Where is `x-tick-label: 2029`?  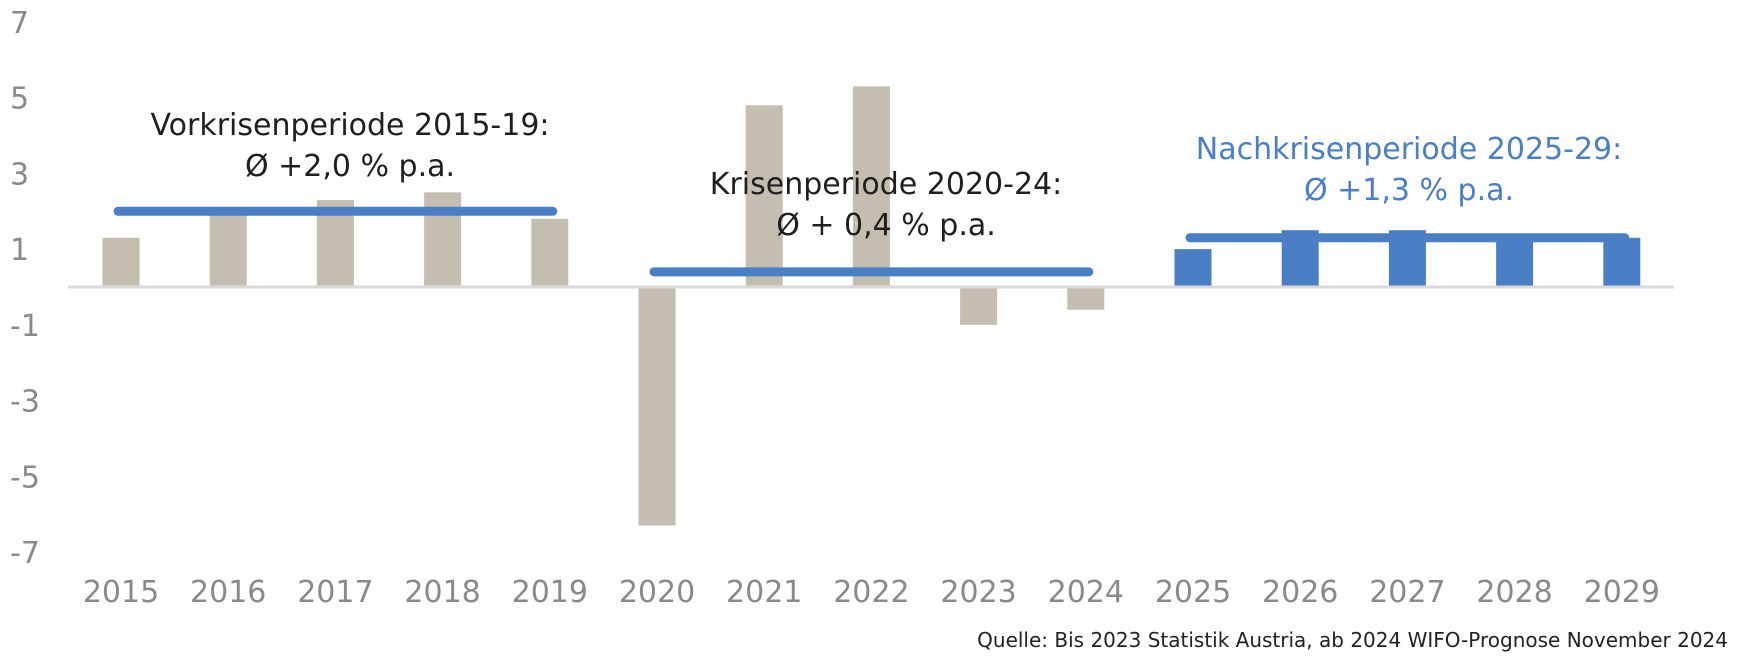
x-tick-label: 2029 is located at coordinates (1622, 592).